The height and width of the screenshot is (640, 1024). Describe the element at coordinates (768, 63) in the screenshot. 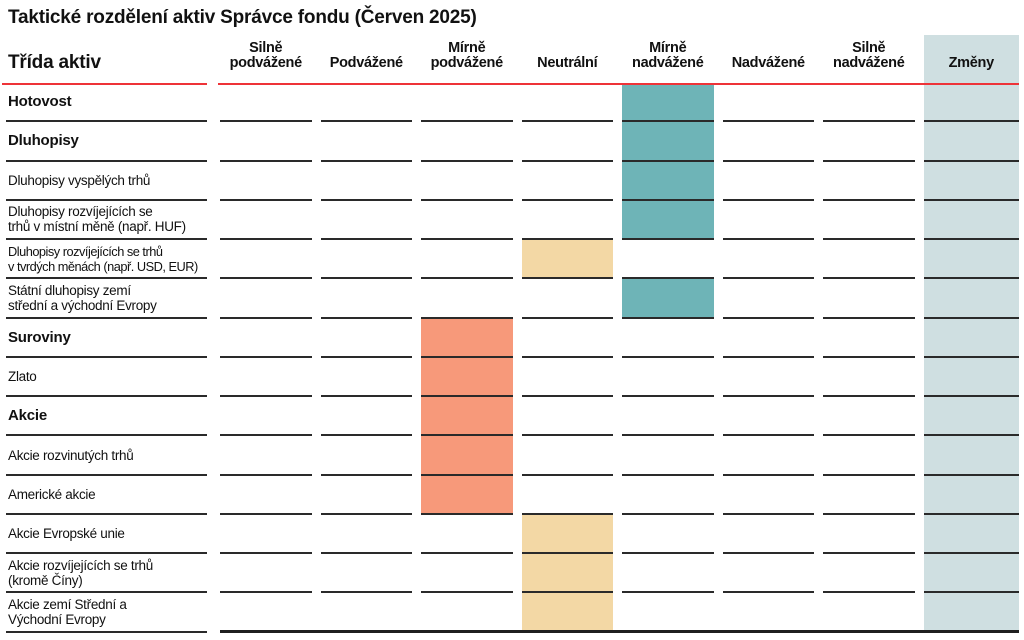

I see `column-header-nadvazene: Nadvážené` at that location.